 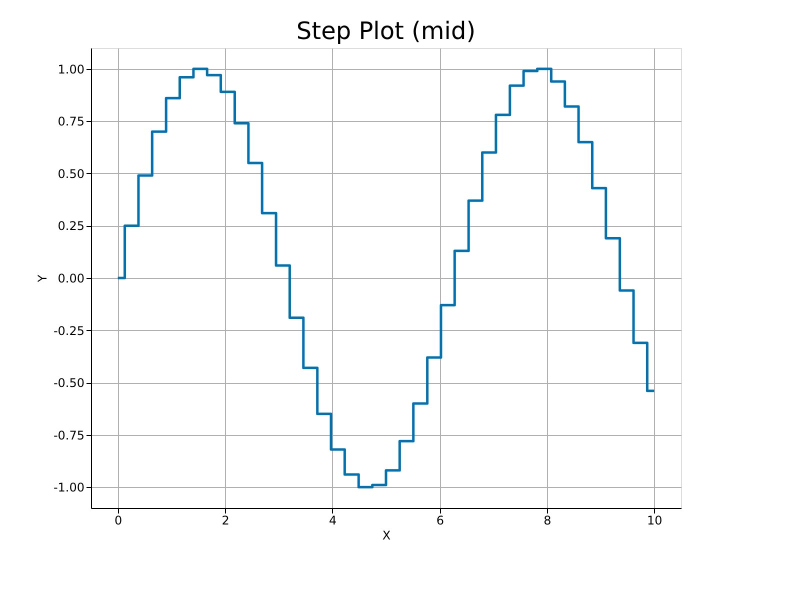 I want to click on y-tick-label: -0.25, so click(x=68, y=331).